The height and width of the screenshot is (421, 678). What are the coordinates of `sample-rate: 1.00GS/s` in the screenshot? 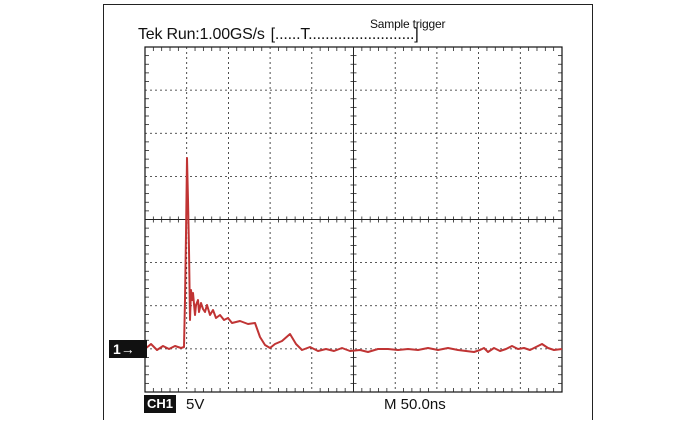 It's located at (232, 34).